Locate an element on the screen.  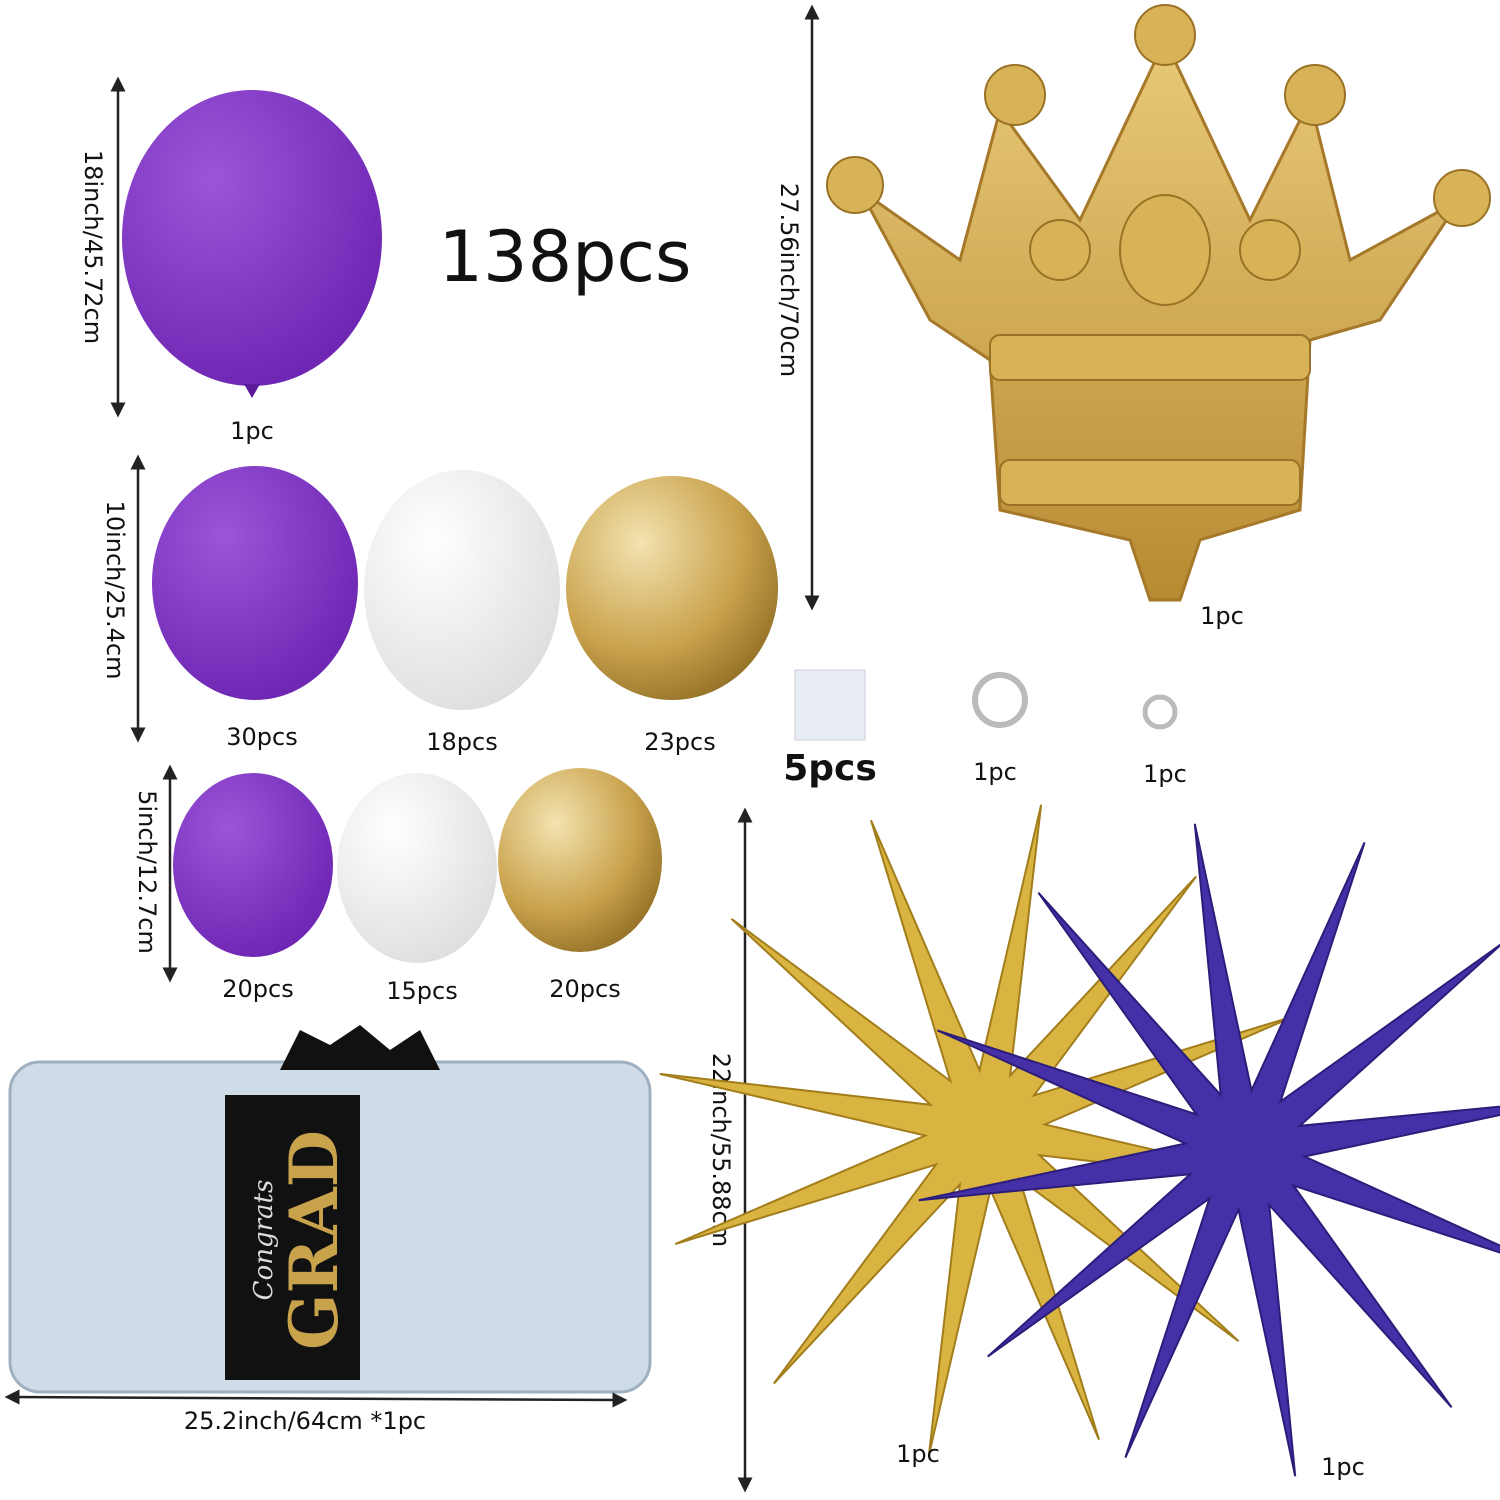
count-label: 23pcs is located at coordinates (679, 742).